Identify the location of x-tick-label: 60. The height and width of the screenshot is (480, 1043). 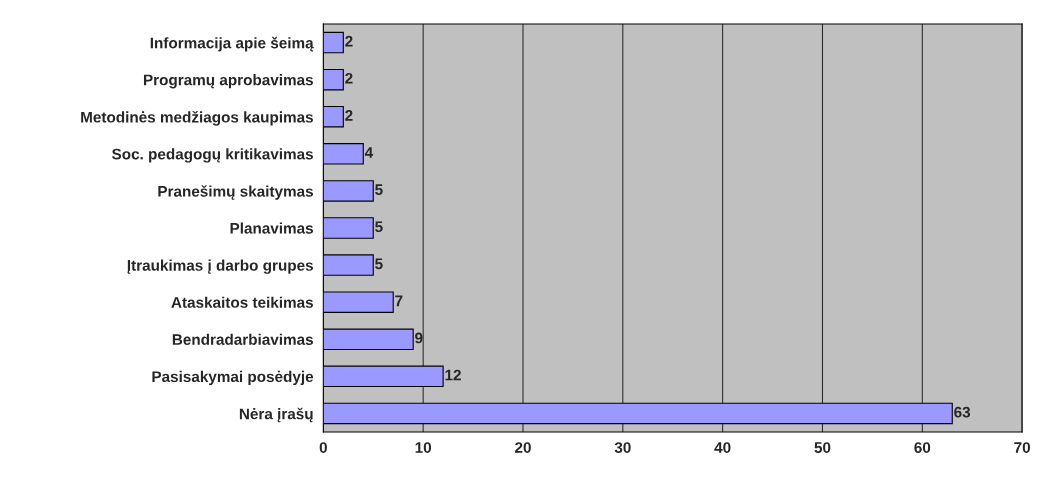
(922, 447).